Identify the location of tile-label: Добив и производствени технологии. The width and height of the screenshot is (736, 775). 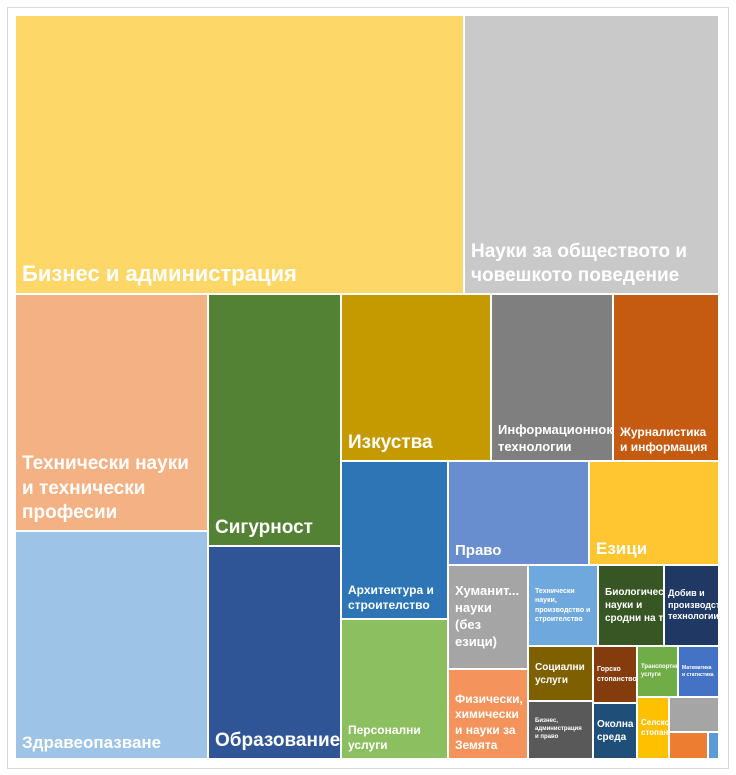
(693, 604).